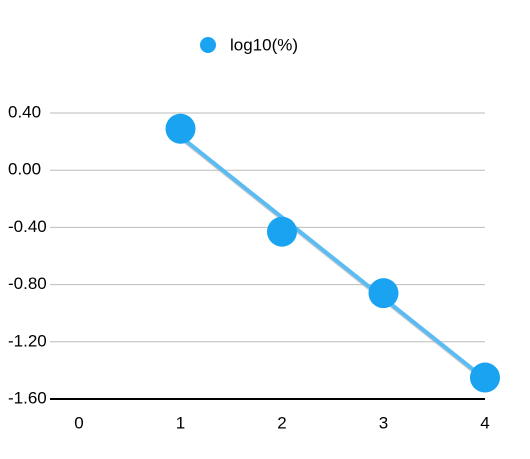  Describe the element at coordinates (24, 169) in the screenshot. I see `y-tick-label: 0.00` at that location.